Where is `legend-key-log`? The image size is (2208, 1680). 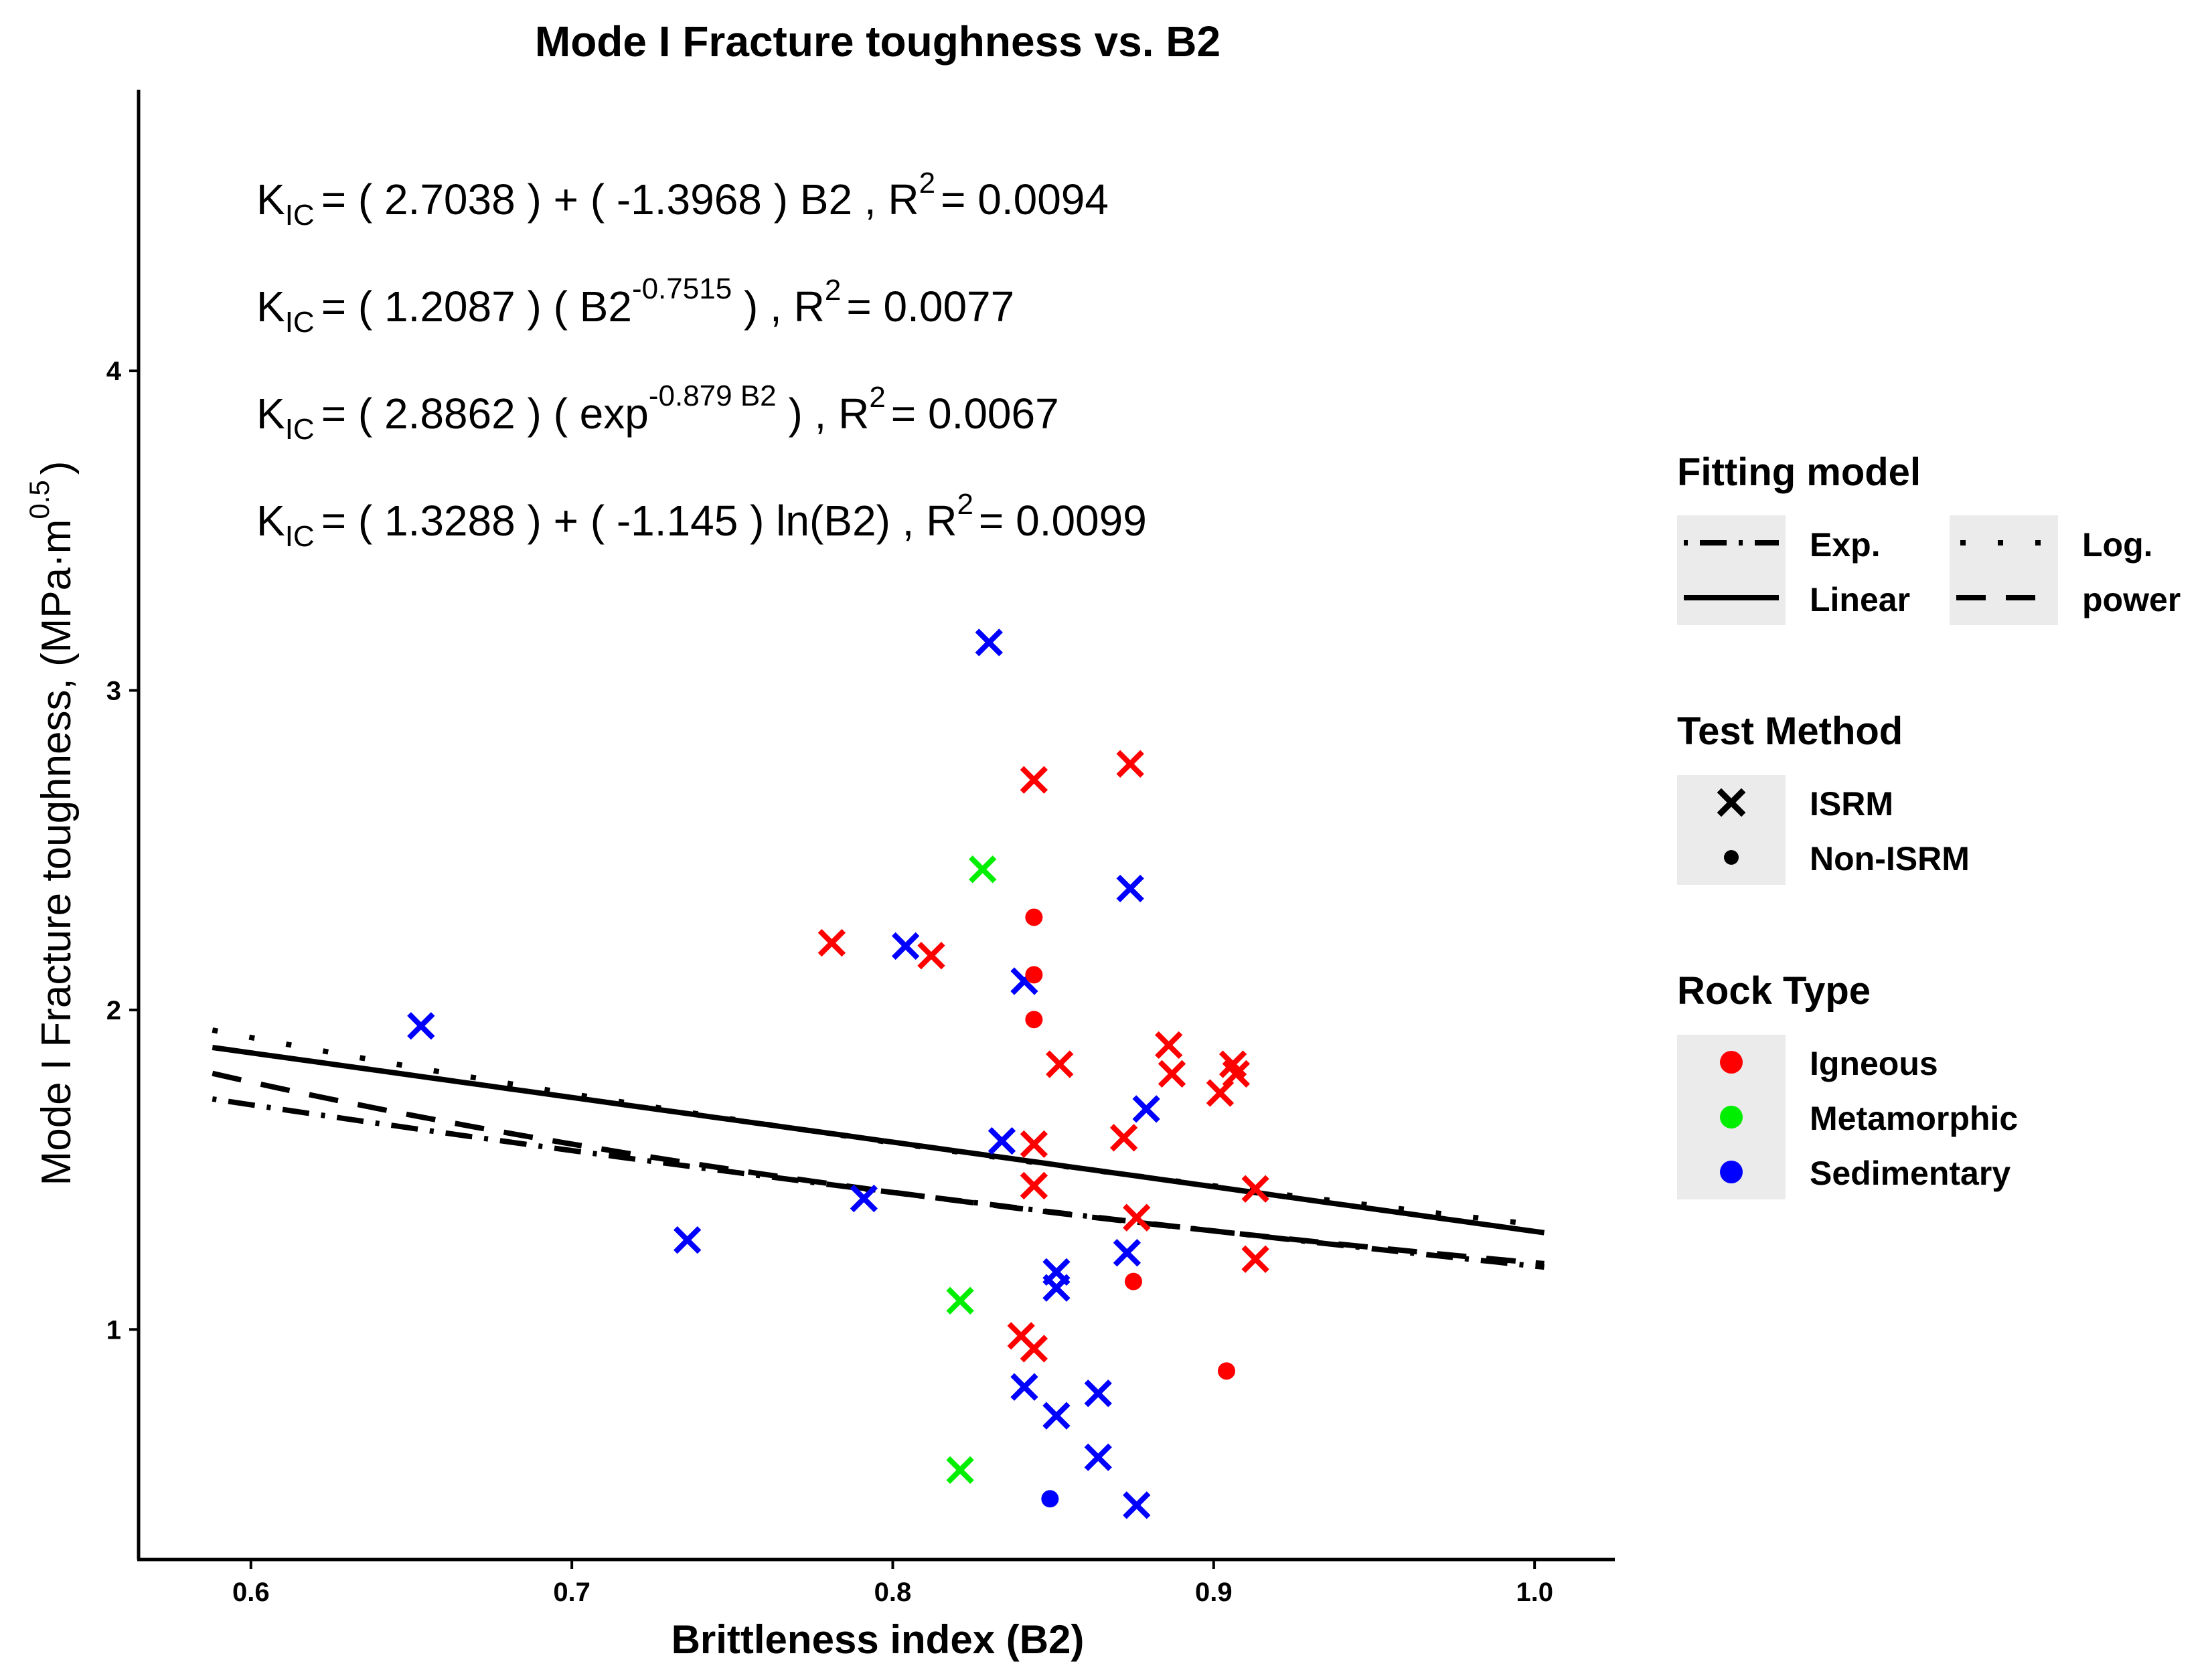 legend-key-log is located at coordinates (2004, 542).